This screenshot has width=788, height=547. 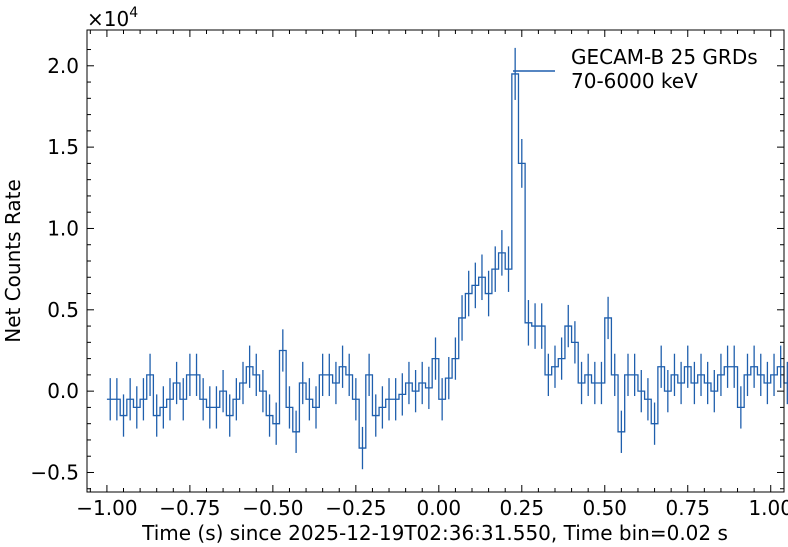 What do you see at coordinates (63, 228) in the screenshot?
I see `y-tick-label: 1.0` at bounding box center [63, 228].